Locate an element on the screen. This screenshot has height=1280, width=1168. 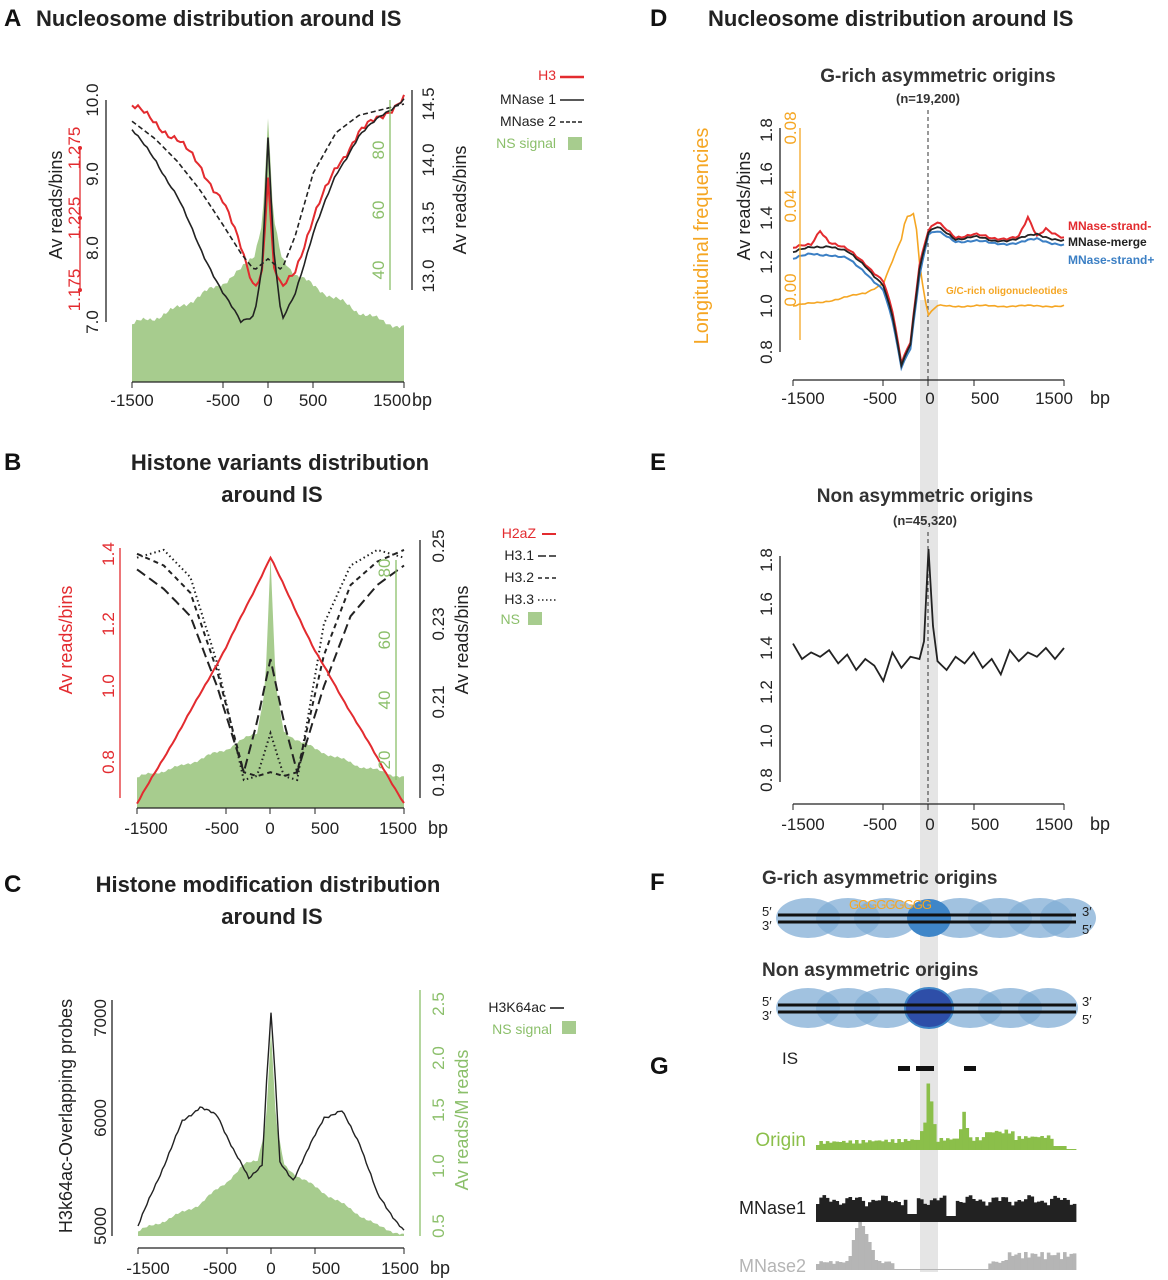
chart-a-left-ylabel: Av reads/bins is located at coordinates (56, 205).